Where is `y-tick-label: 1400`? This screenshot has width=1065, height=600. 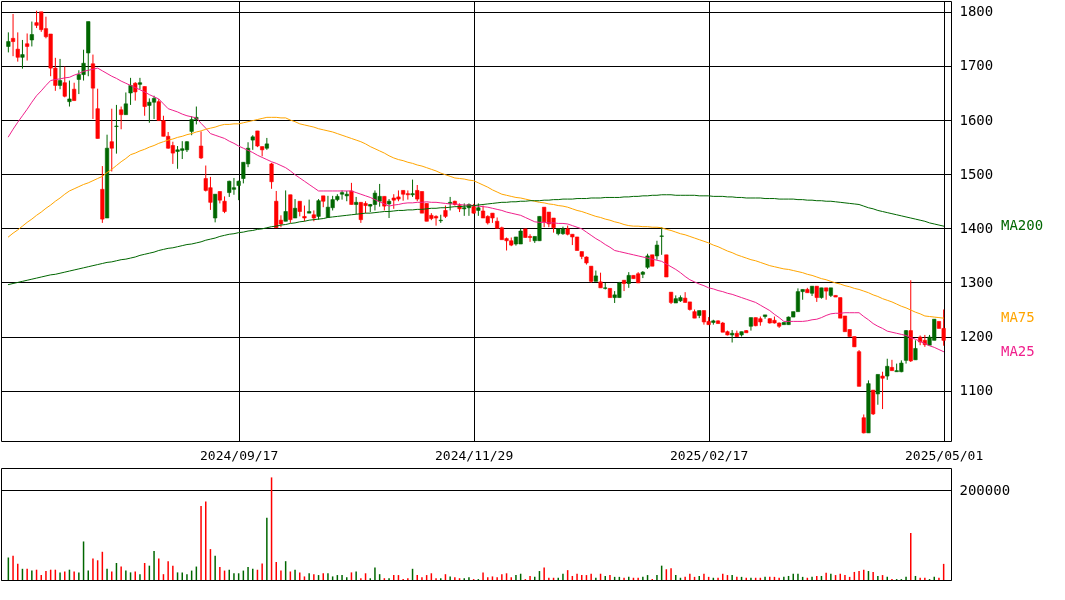
y-tick-label: 1400 is located at coordinates (976, 227).